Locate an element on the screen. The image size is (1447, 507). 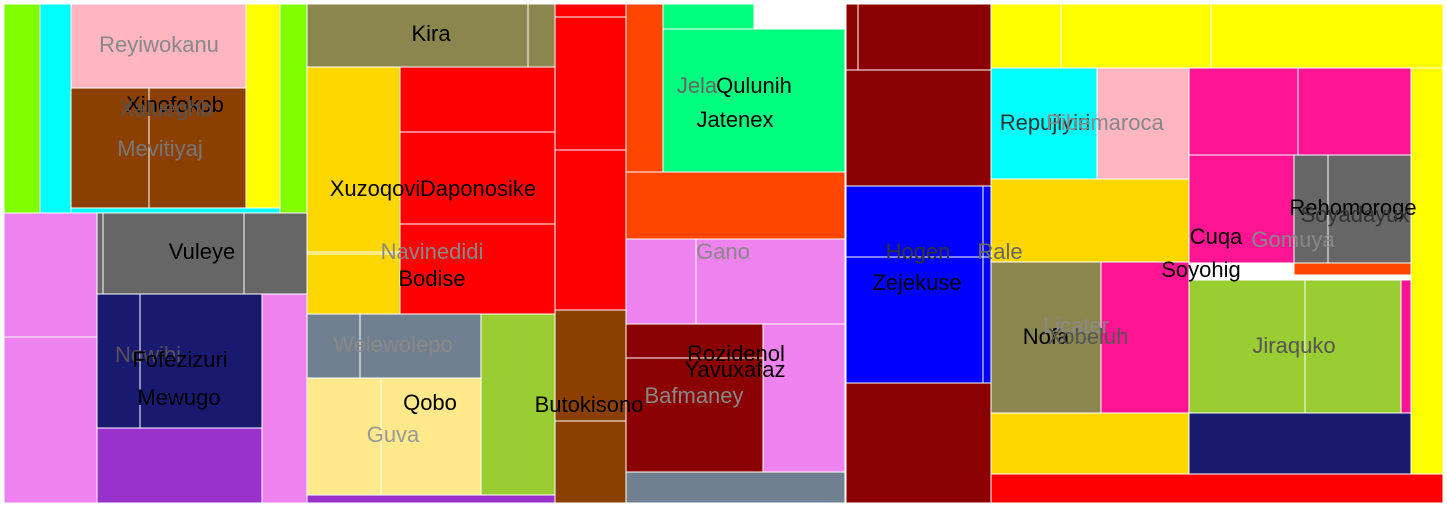
treemap-cell-repujiyiri is located at coordinates (1044, 123).